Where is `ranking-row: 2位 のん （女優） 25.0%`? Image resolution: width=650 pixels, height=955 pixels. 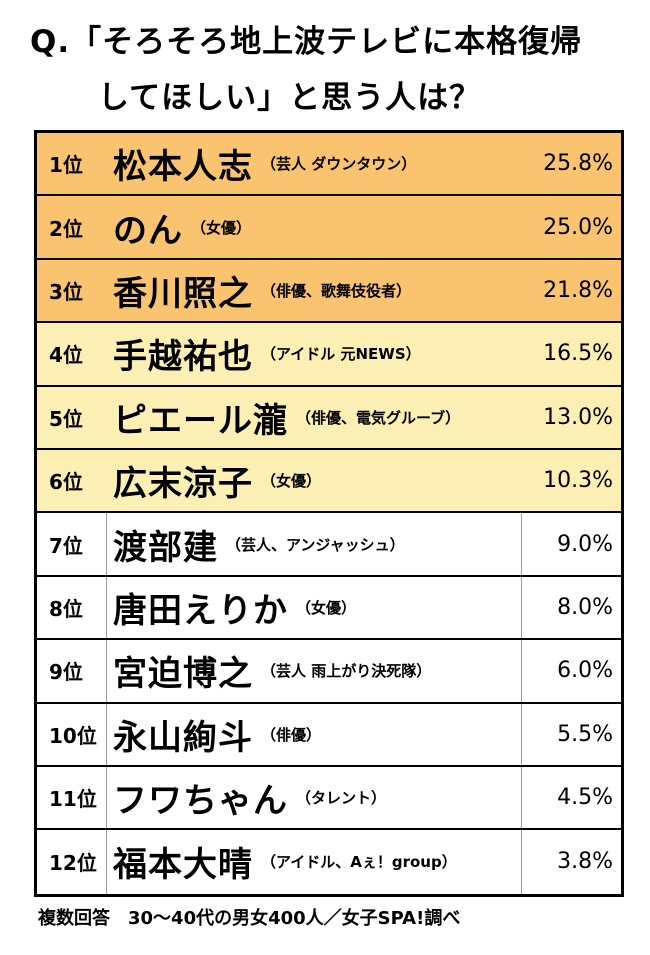
ranking-row: 2位 のん （女優） 25.0% is located at coordinates (329, 228).